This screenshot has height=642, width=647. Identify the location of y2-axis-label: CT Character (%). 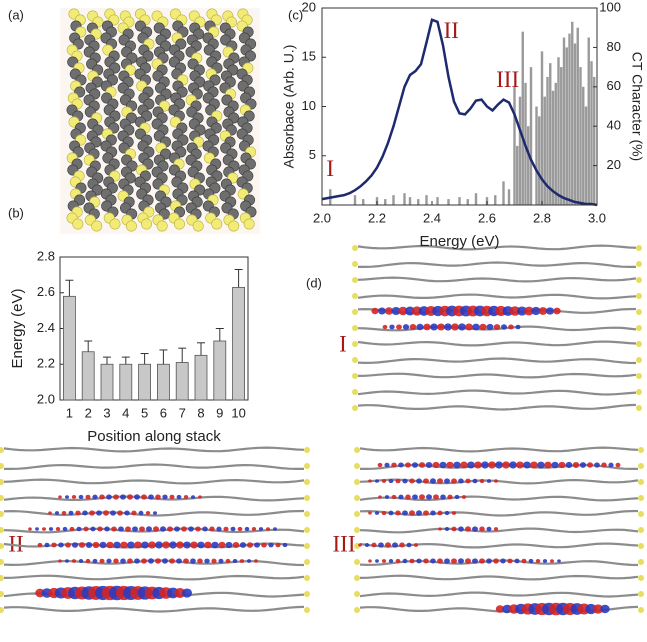
(637, 106).